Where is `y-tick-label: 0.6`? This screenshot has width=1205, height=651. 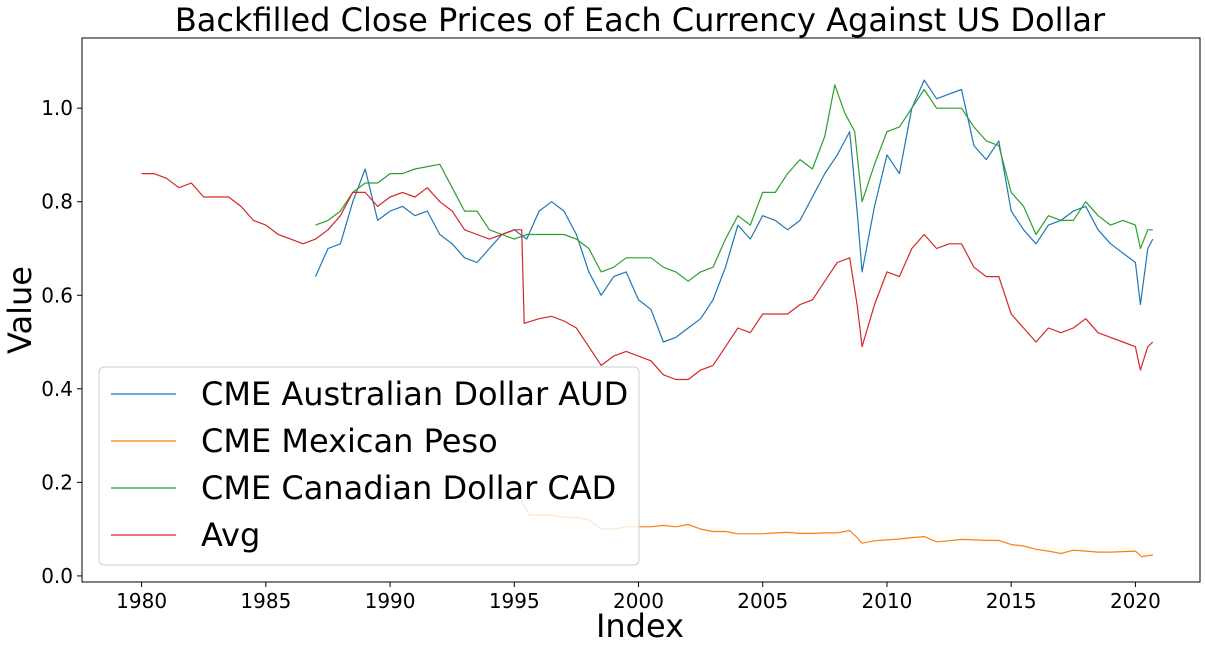 y-tick-label: 0.6 is located at coordinates (57, 295).